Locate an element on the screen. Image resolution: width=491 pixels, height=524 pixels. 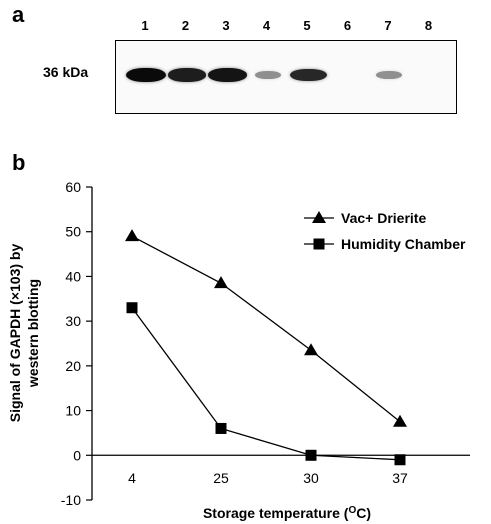
lane-number-4: 4 is located at coordinates (266, 25).